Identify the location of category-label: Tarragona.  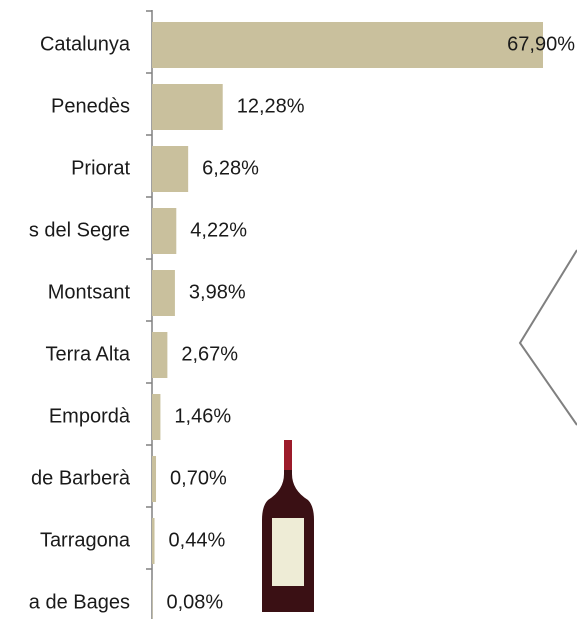
(85, 540).